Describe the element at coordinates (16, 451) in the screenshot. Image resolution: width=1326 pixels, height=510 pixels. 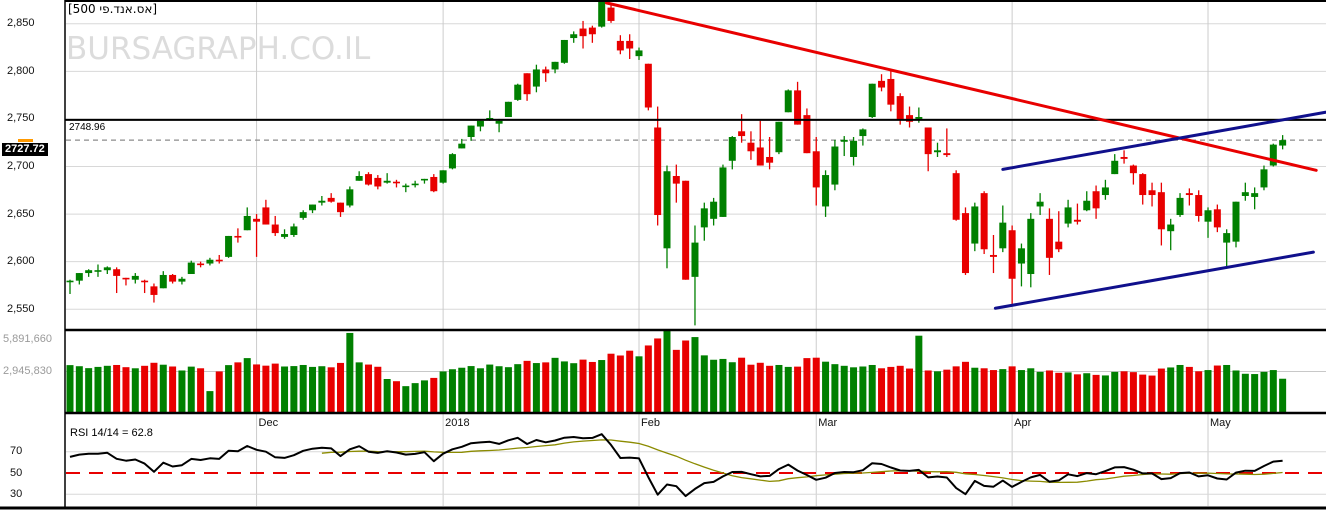
I see `rsi-axis-label: 70` at that location.